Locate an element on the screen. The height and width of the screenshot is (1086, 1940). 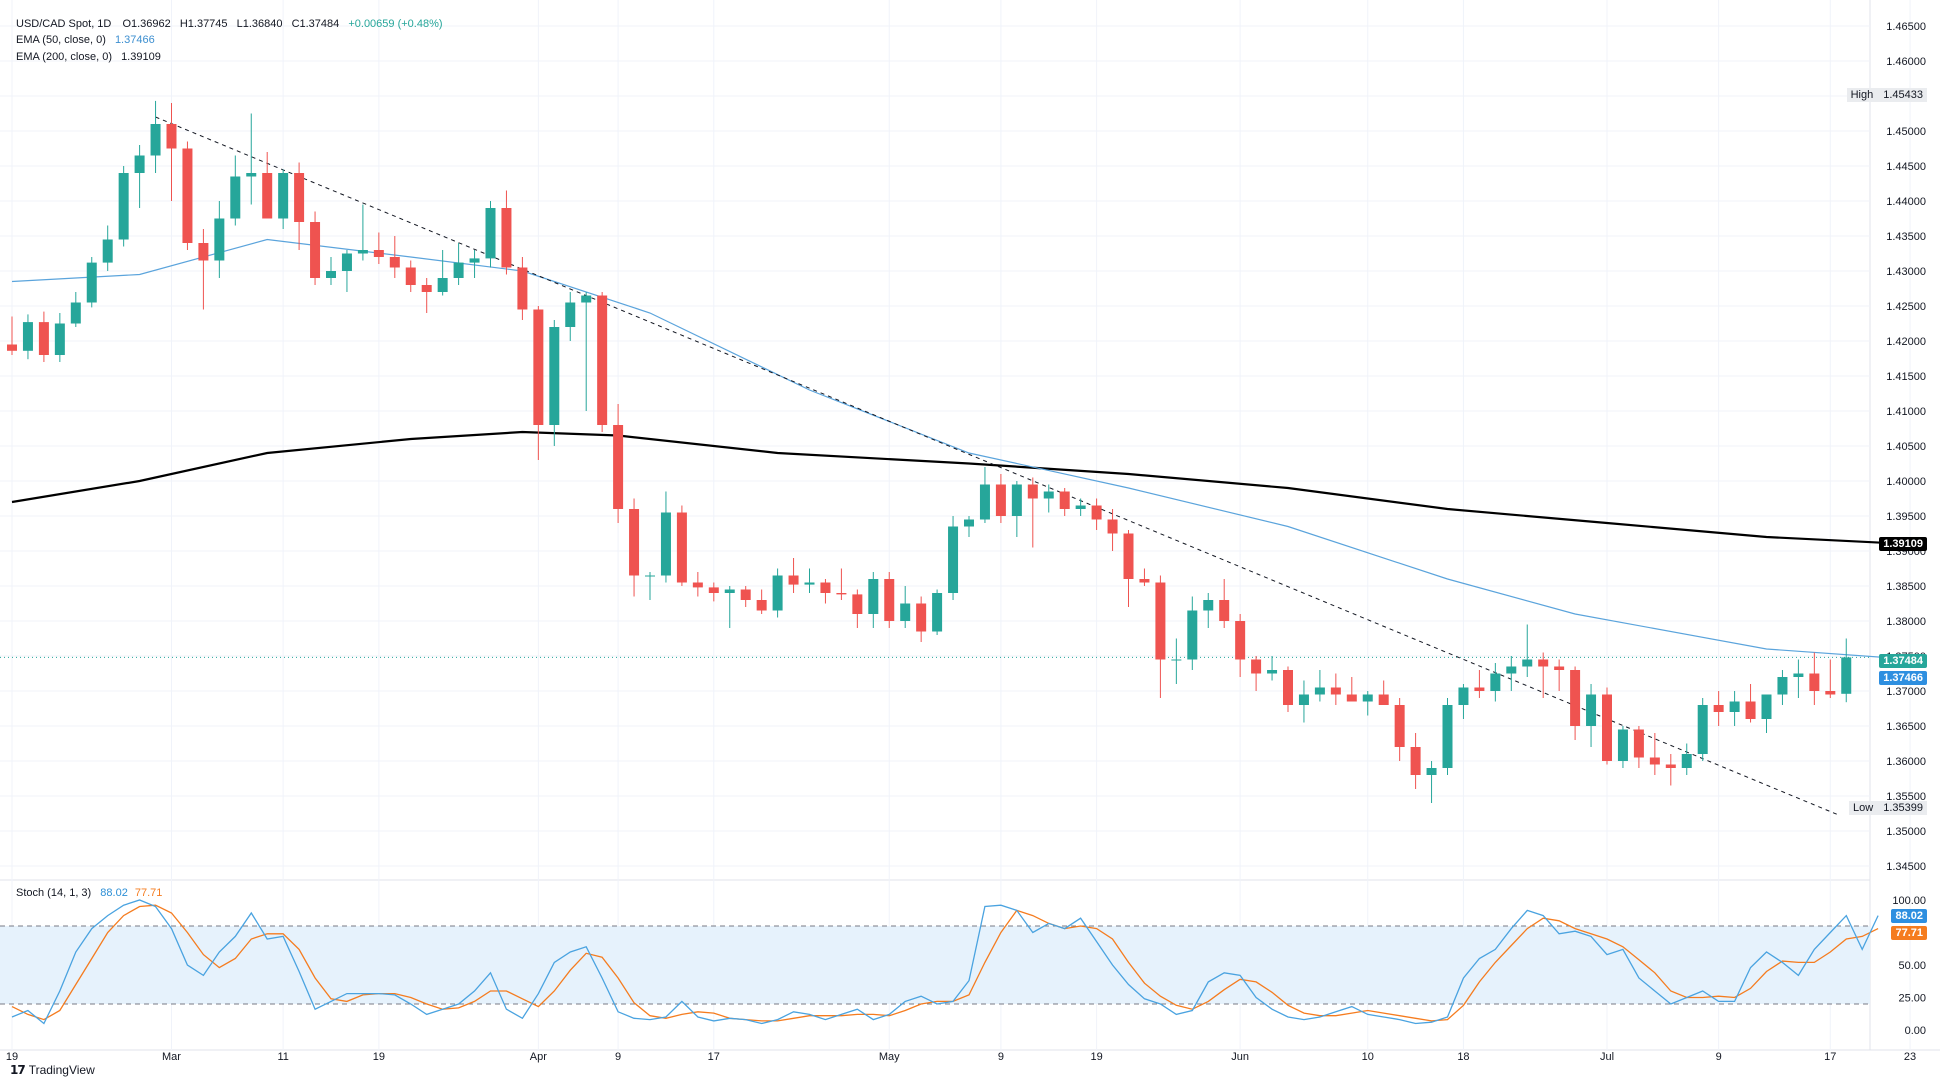
tradingview-logo: 17 TradingView is located at coordinates (52, 1070).